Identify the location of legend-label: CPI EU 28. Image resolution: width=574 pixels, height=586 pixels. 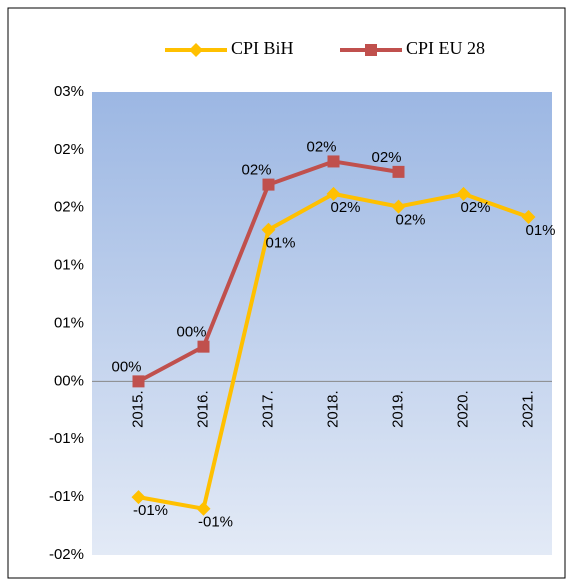
(445, 48).